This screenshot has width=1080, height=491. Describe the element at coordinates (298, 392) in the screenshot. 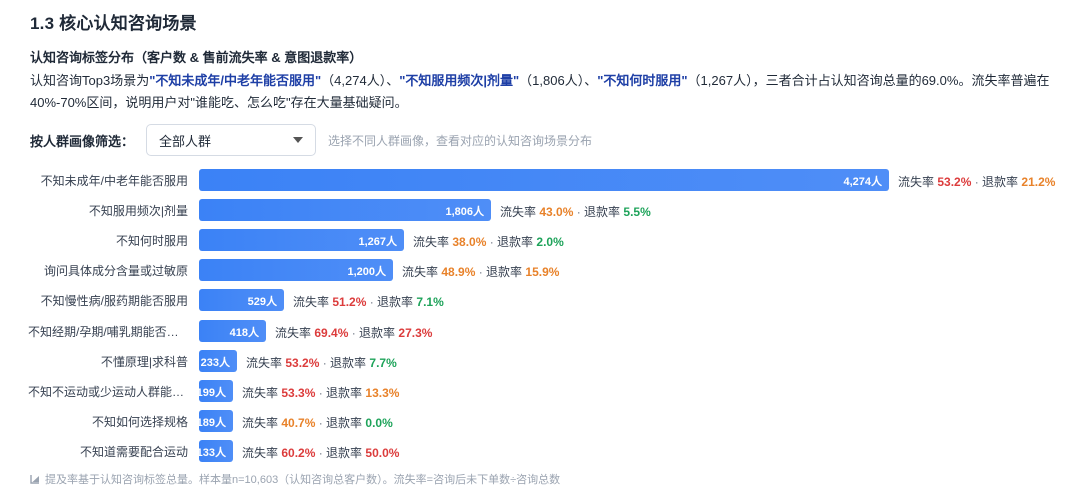

I see `loss-rate-value: 53.3%` at that location.